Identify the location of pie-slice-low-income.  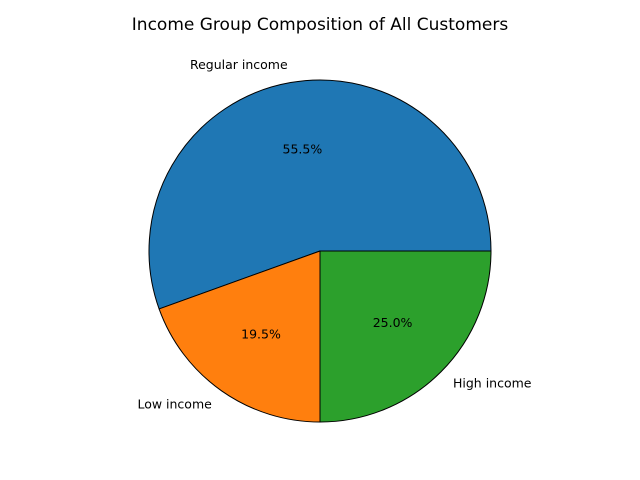
(239, 336).